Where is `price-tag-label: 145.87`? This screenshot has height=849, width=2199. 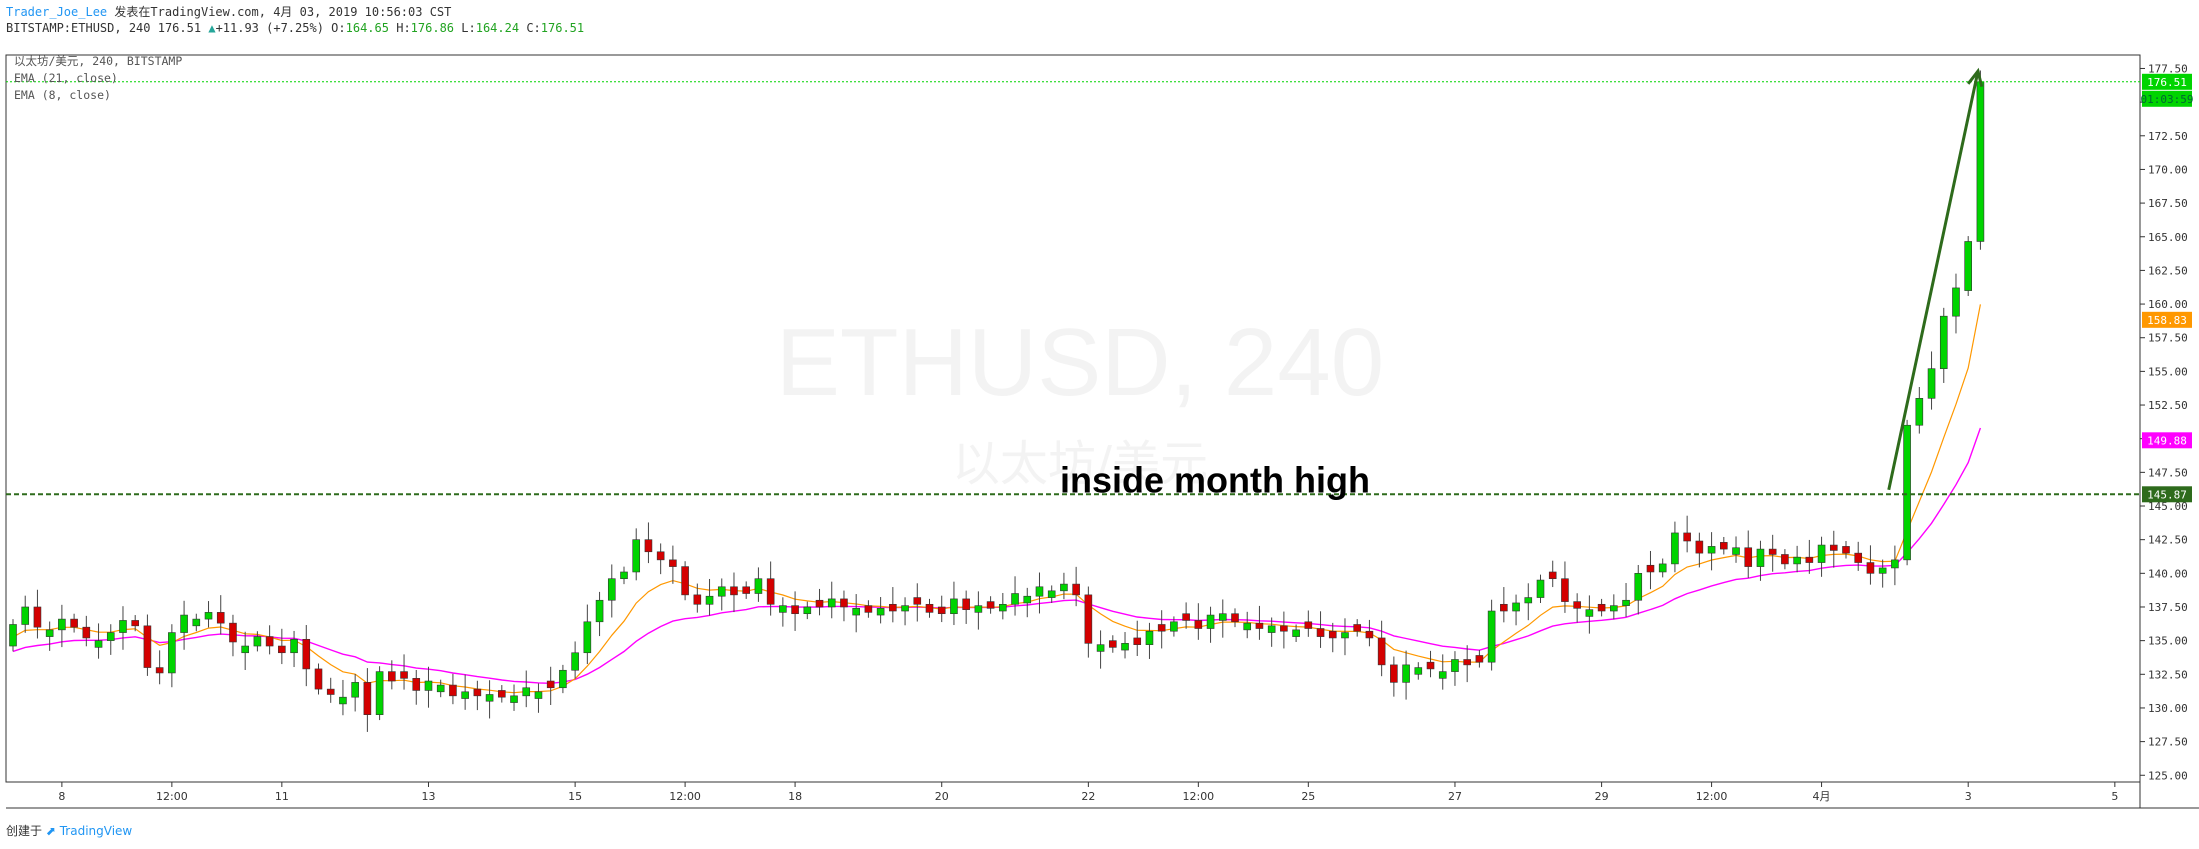 price-tag-label: 145.87 is located at coordinates (2167, 494).